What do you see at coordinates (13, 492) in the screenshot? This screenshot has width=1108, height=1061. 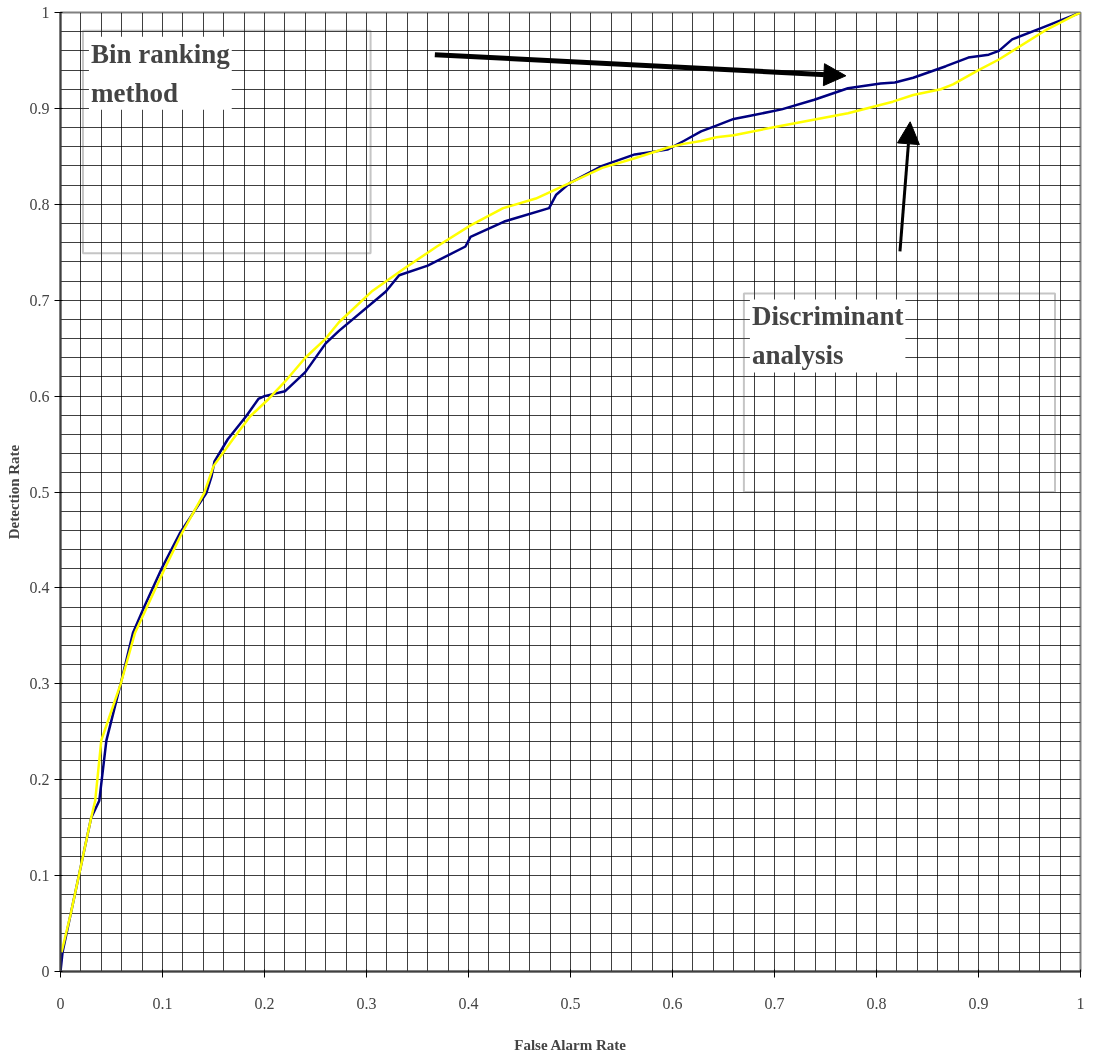 I see `y-axis-title: Detection Rate` at bounding box center [13, 492].